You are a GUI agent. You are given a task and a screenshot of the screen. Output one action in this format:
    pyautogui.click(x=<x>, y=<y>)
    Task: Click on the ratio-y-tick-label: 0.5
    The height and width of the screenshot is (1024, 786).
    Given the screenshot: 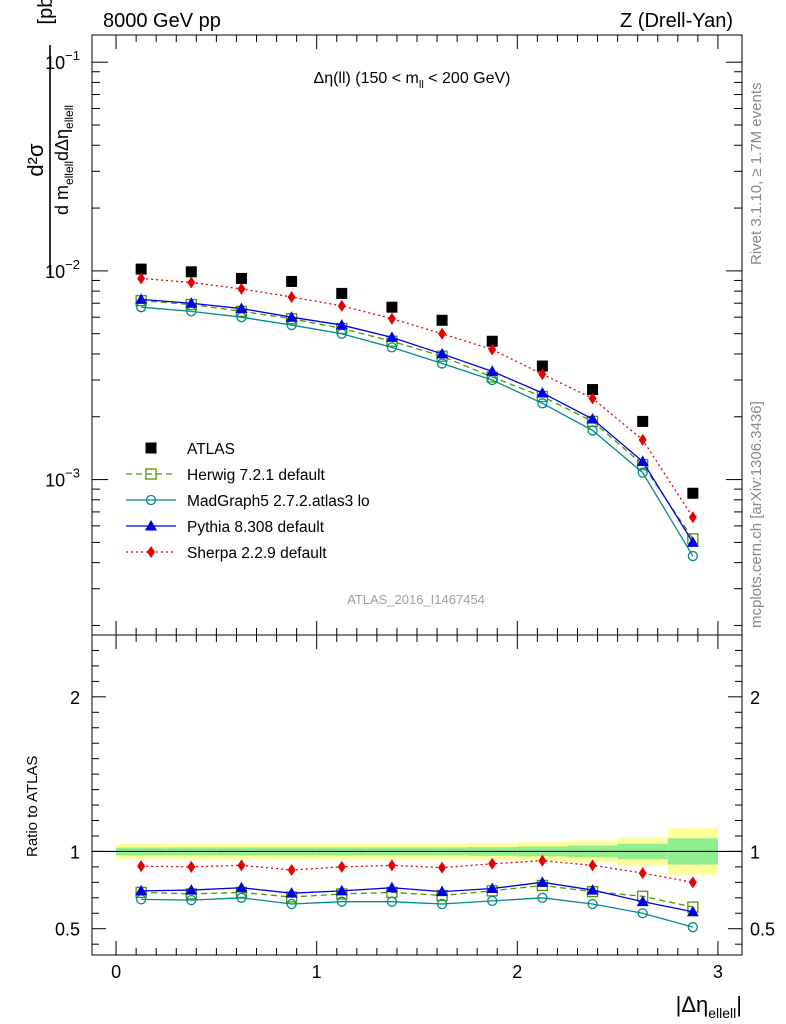 What is the action you would take?
    pyautogui.click(x=67, y=930)
    